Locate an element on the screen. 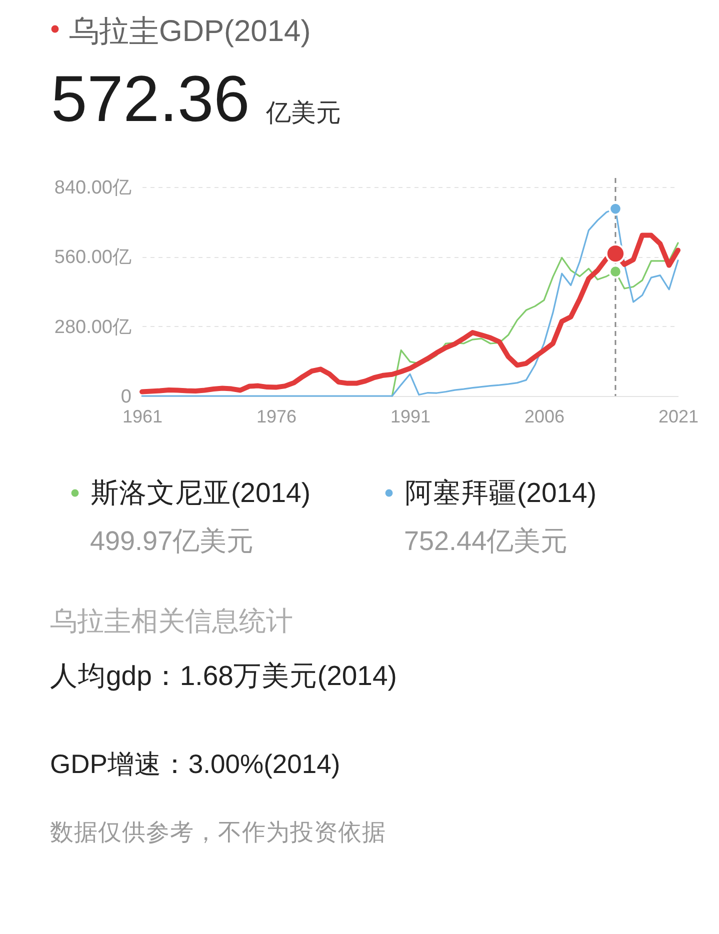 This screenshot has height=934, width=719. text: 亿美元 is located at coordinates (303, 113).